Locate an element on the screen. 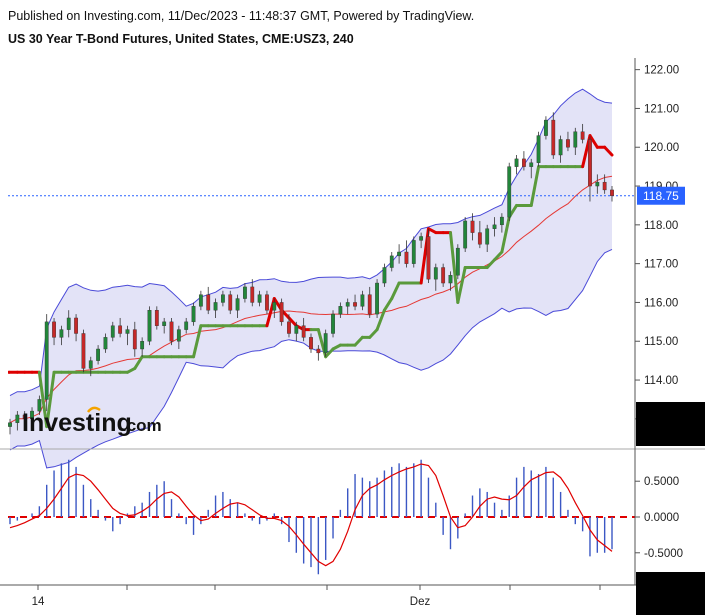 The image size is (705, 615). logo-brand: Investing is located at coordinates (77, 423).